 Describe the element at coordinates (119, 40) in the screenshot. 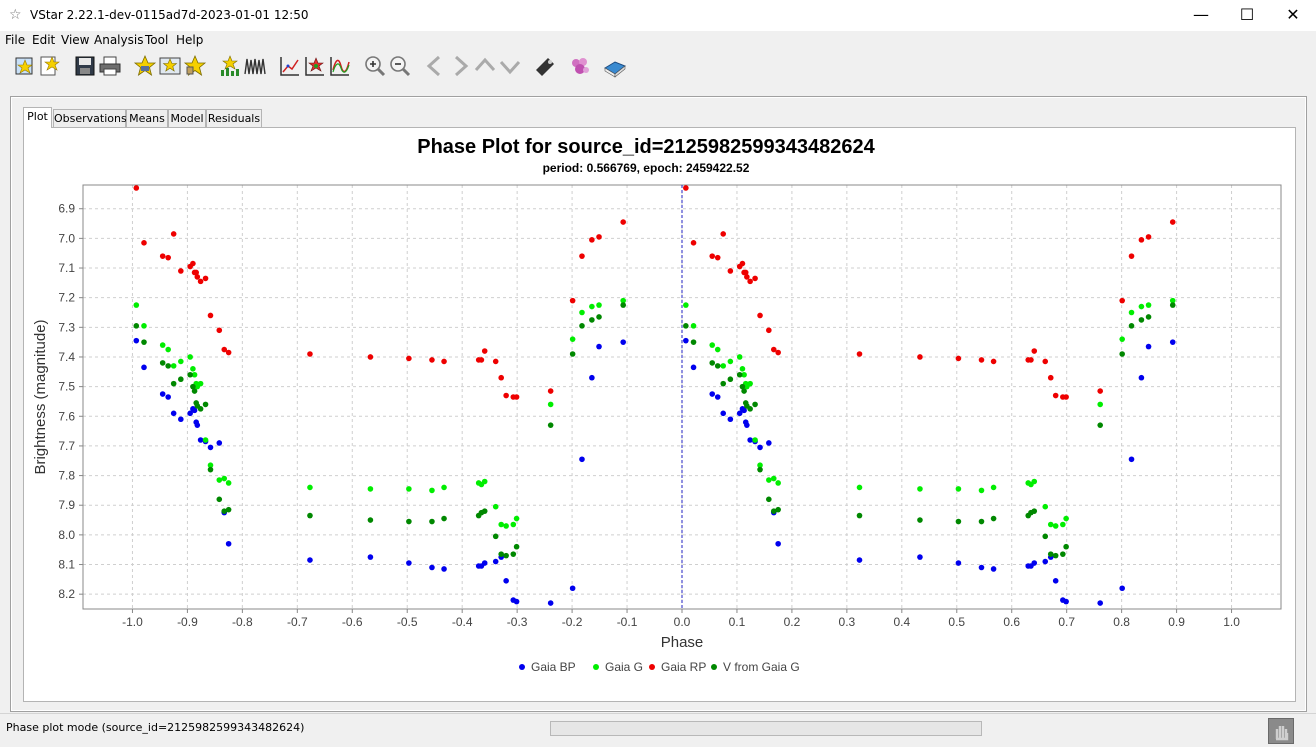

I see `menu-analysis: Analysis` at that location.